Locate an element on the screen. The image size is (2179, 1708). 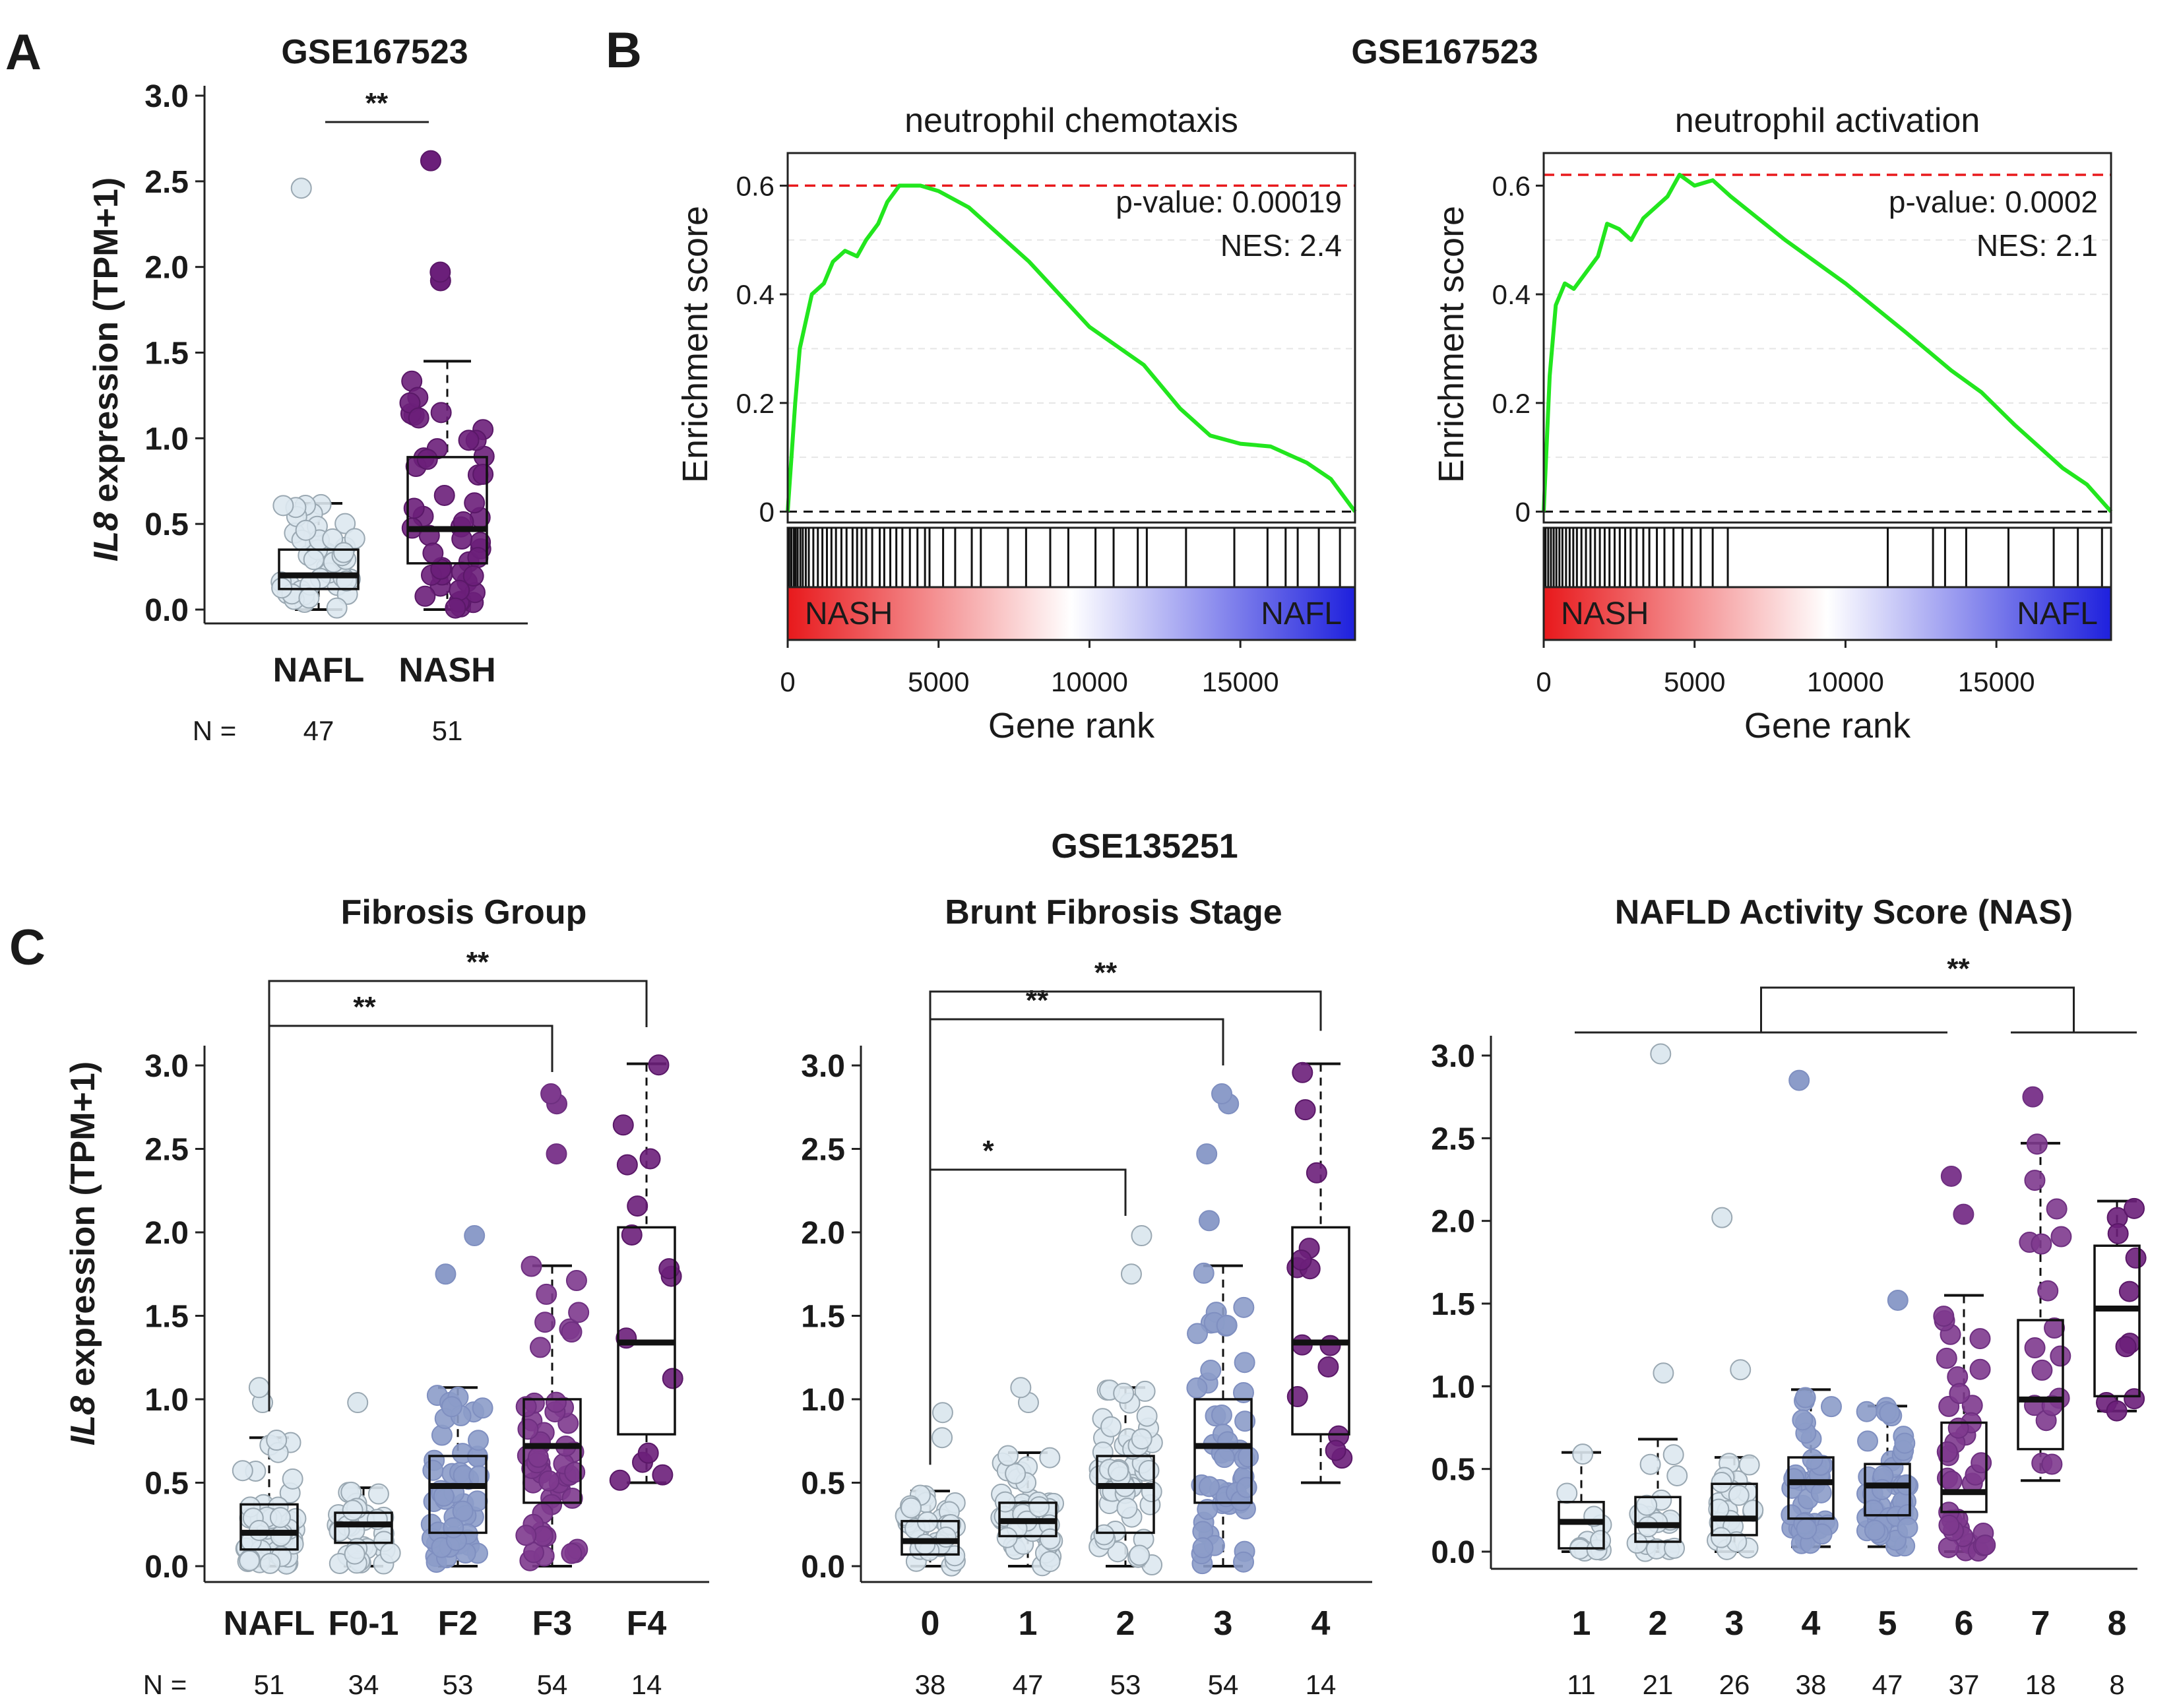
panel-c-plot3-n-value: 38 is located at coordinates (1812, 1684).